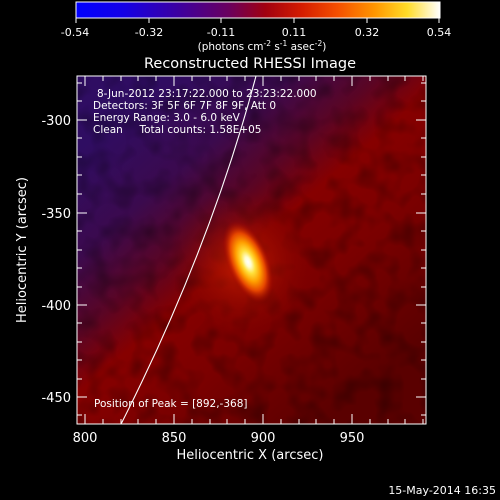 The width and height of the screenshot is (500, 500). I want to click on y-tick-label: -450, so click(56, 398).